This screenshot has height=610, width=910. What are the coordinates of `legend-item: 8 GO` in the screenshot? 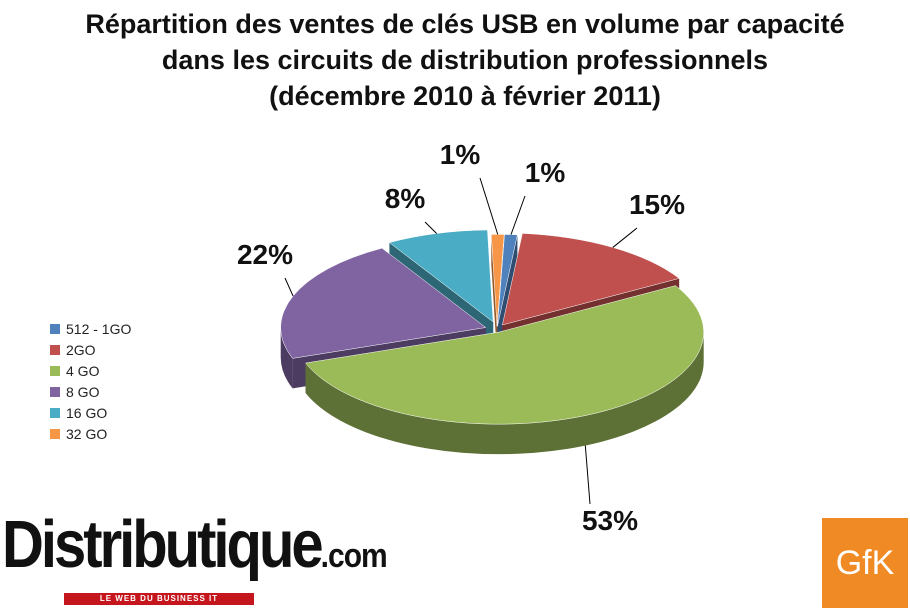 It's located at (90, 391).